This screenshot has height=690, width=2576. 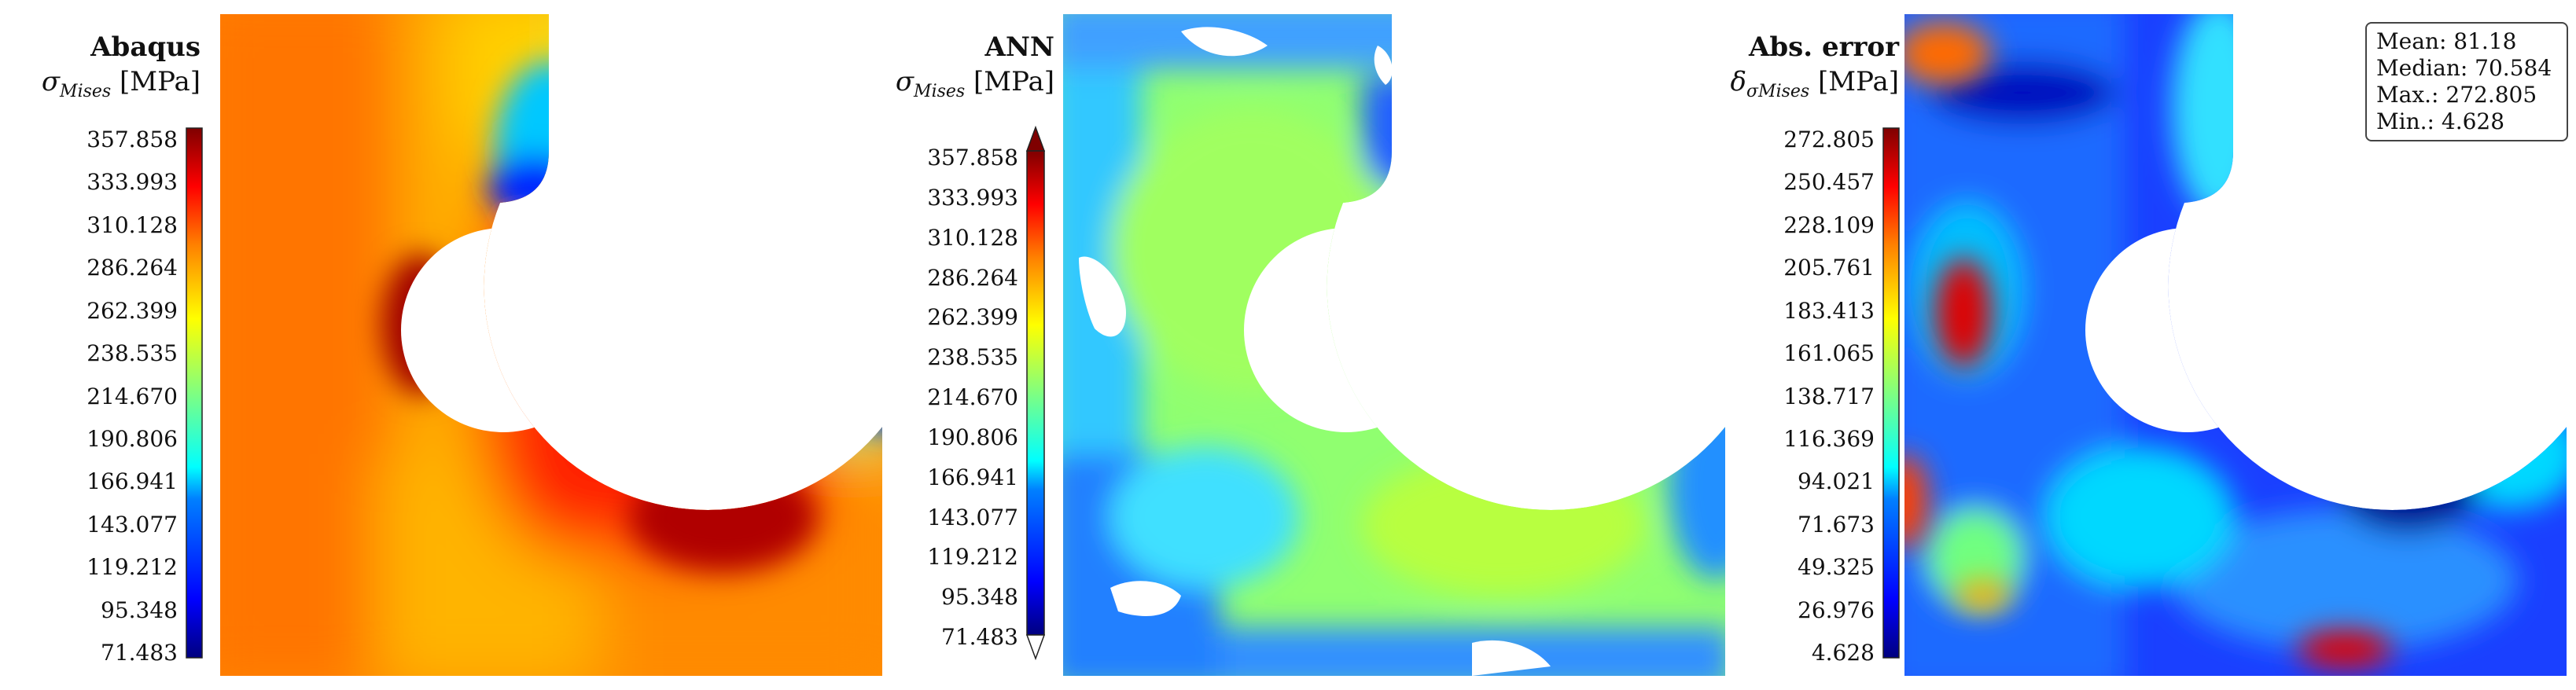 What do you see at coordinates (1738, 81) in the screenshot?
I see `quantity-symbol: δ` at bounding box center [1738, 81].